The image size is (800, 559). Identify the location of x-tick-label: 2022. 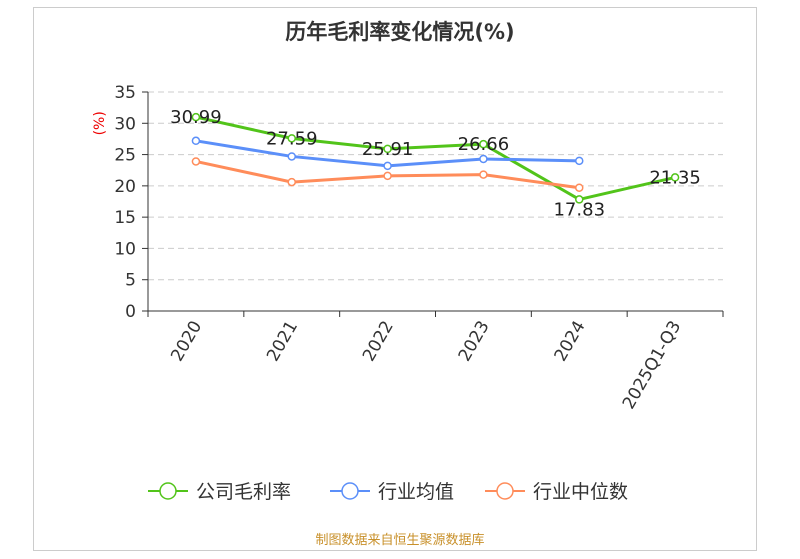
(378, 341).